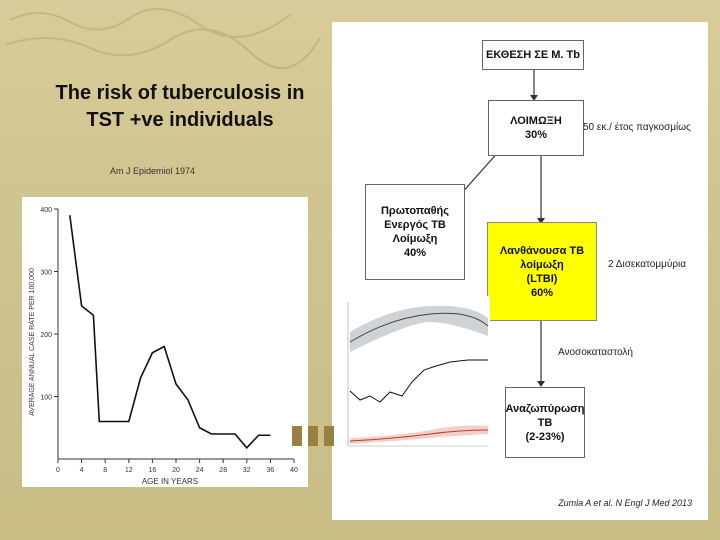  What do you see at coordinates (180, 120) in the screenshot?
I see `slide-title-line2: TST +ve individuals` at bounding box center [180, 120].